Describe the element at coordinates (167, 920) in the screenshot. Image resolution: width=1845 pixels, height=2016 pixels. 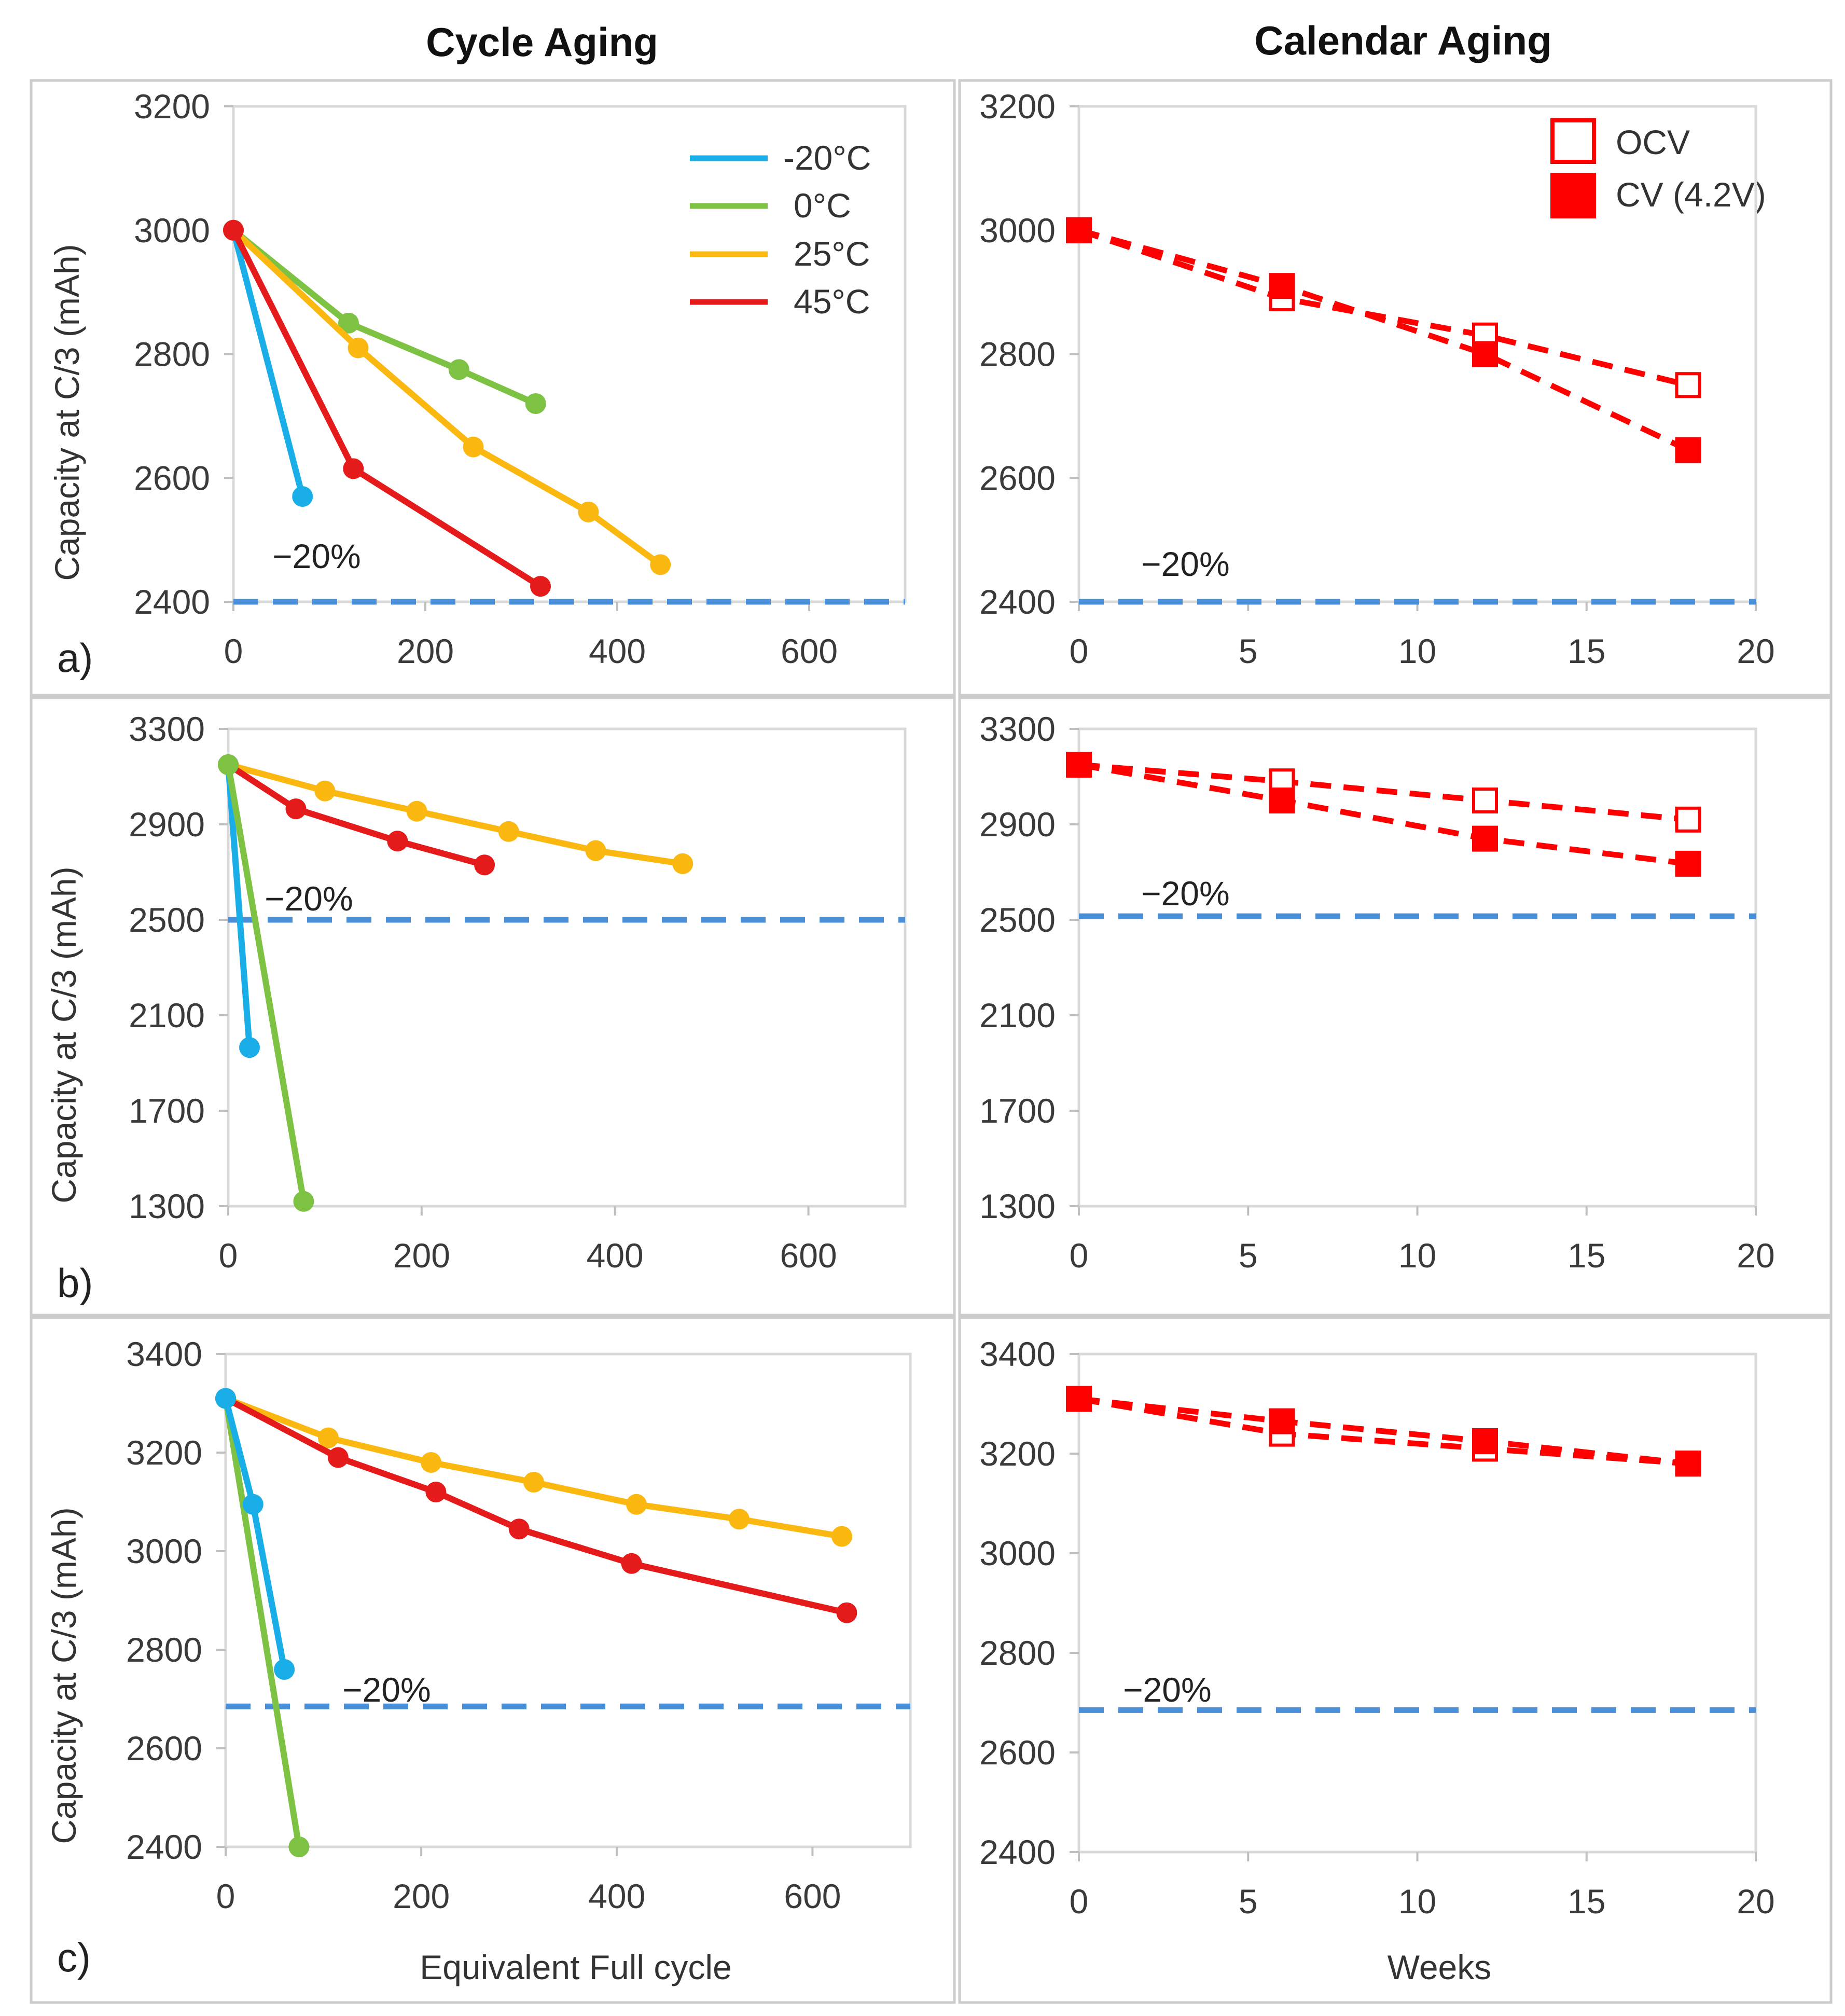
I see `y-tick-label: 2500` at that location.